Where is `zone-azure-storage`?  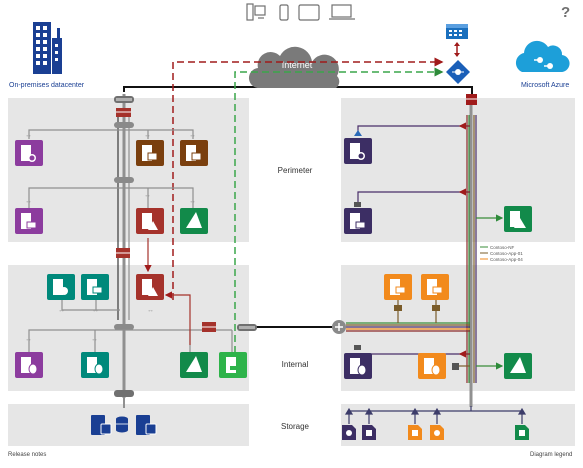 zone-azure-storage is located at coordinates (458, 425).